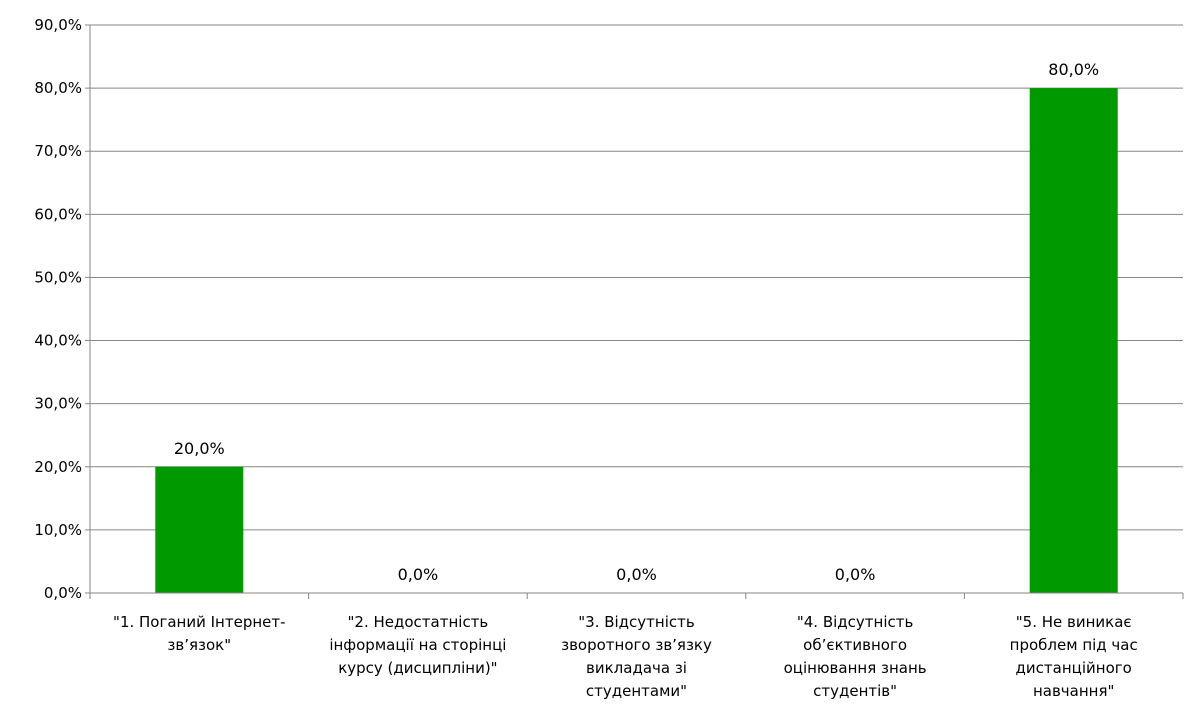 The height and width of the screenshot is (713, 1194). Describe the element at coordinates (636, 645) in the screenshot. I see `category-label-line: зворотного зв’язку` at that location.